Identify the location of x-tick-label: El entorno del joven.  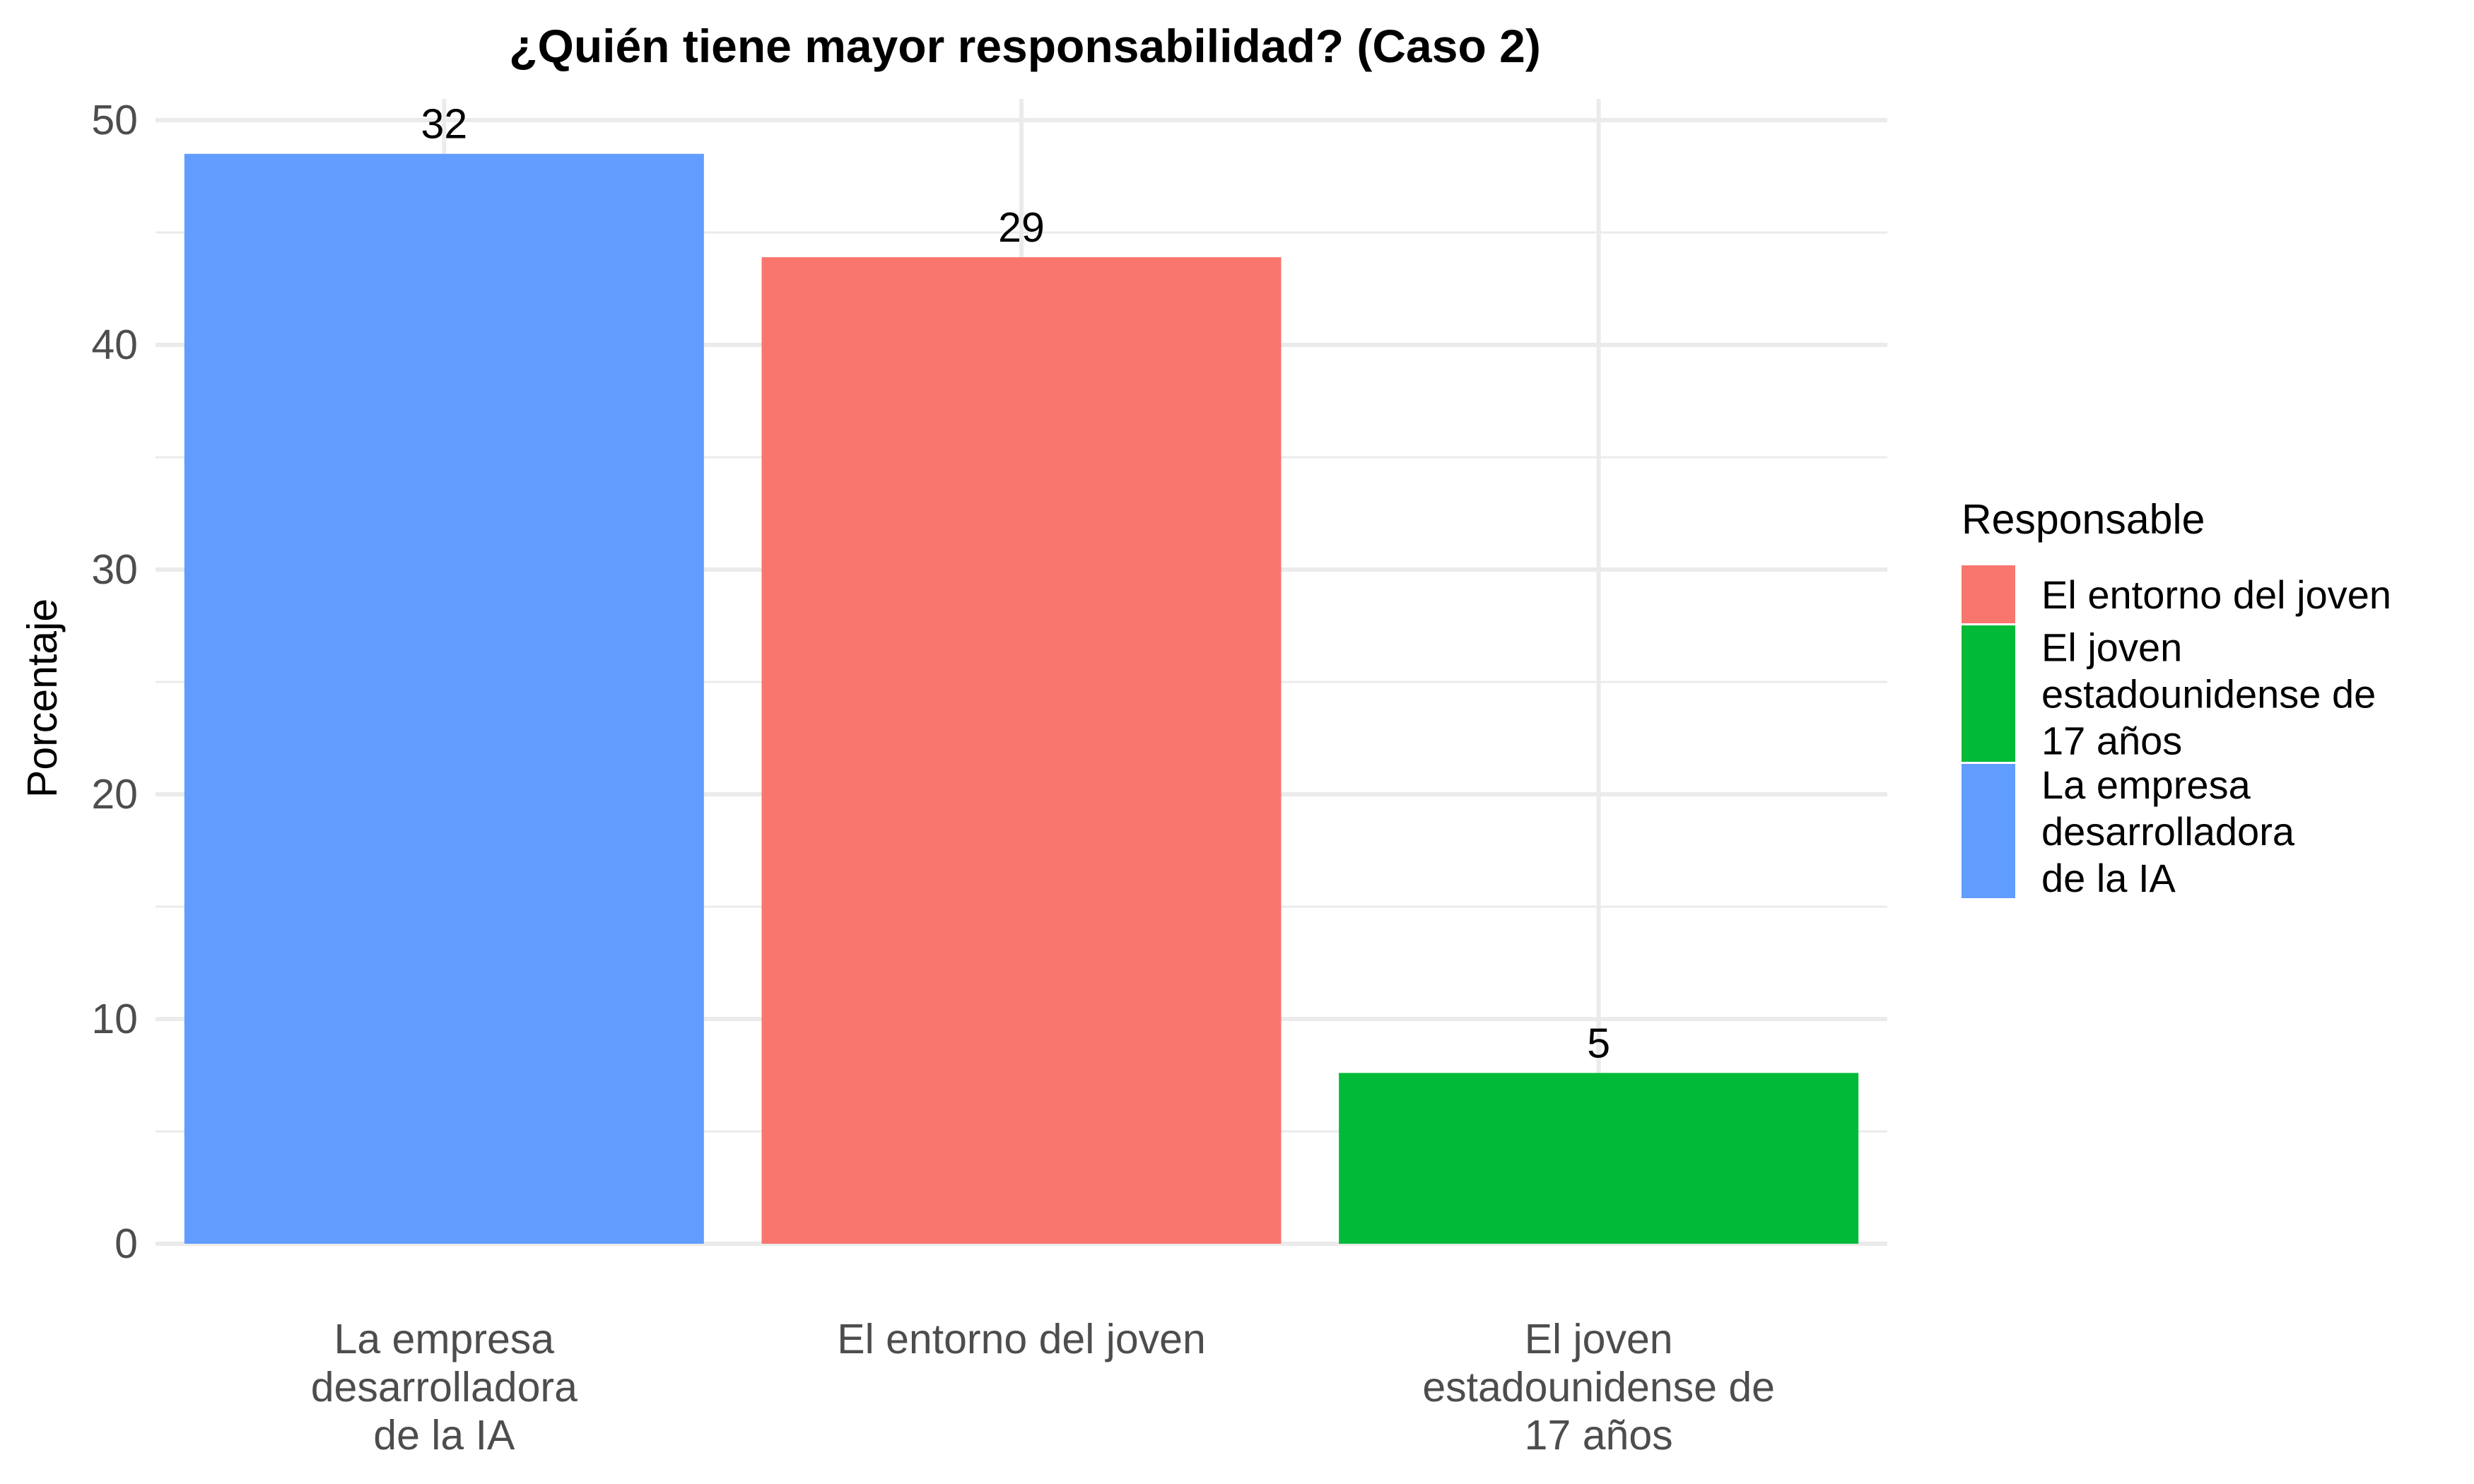
(1021, 1339).